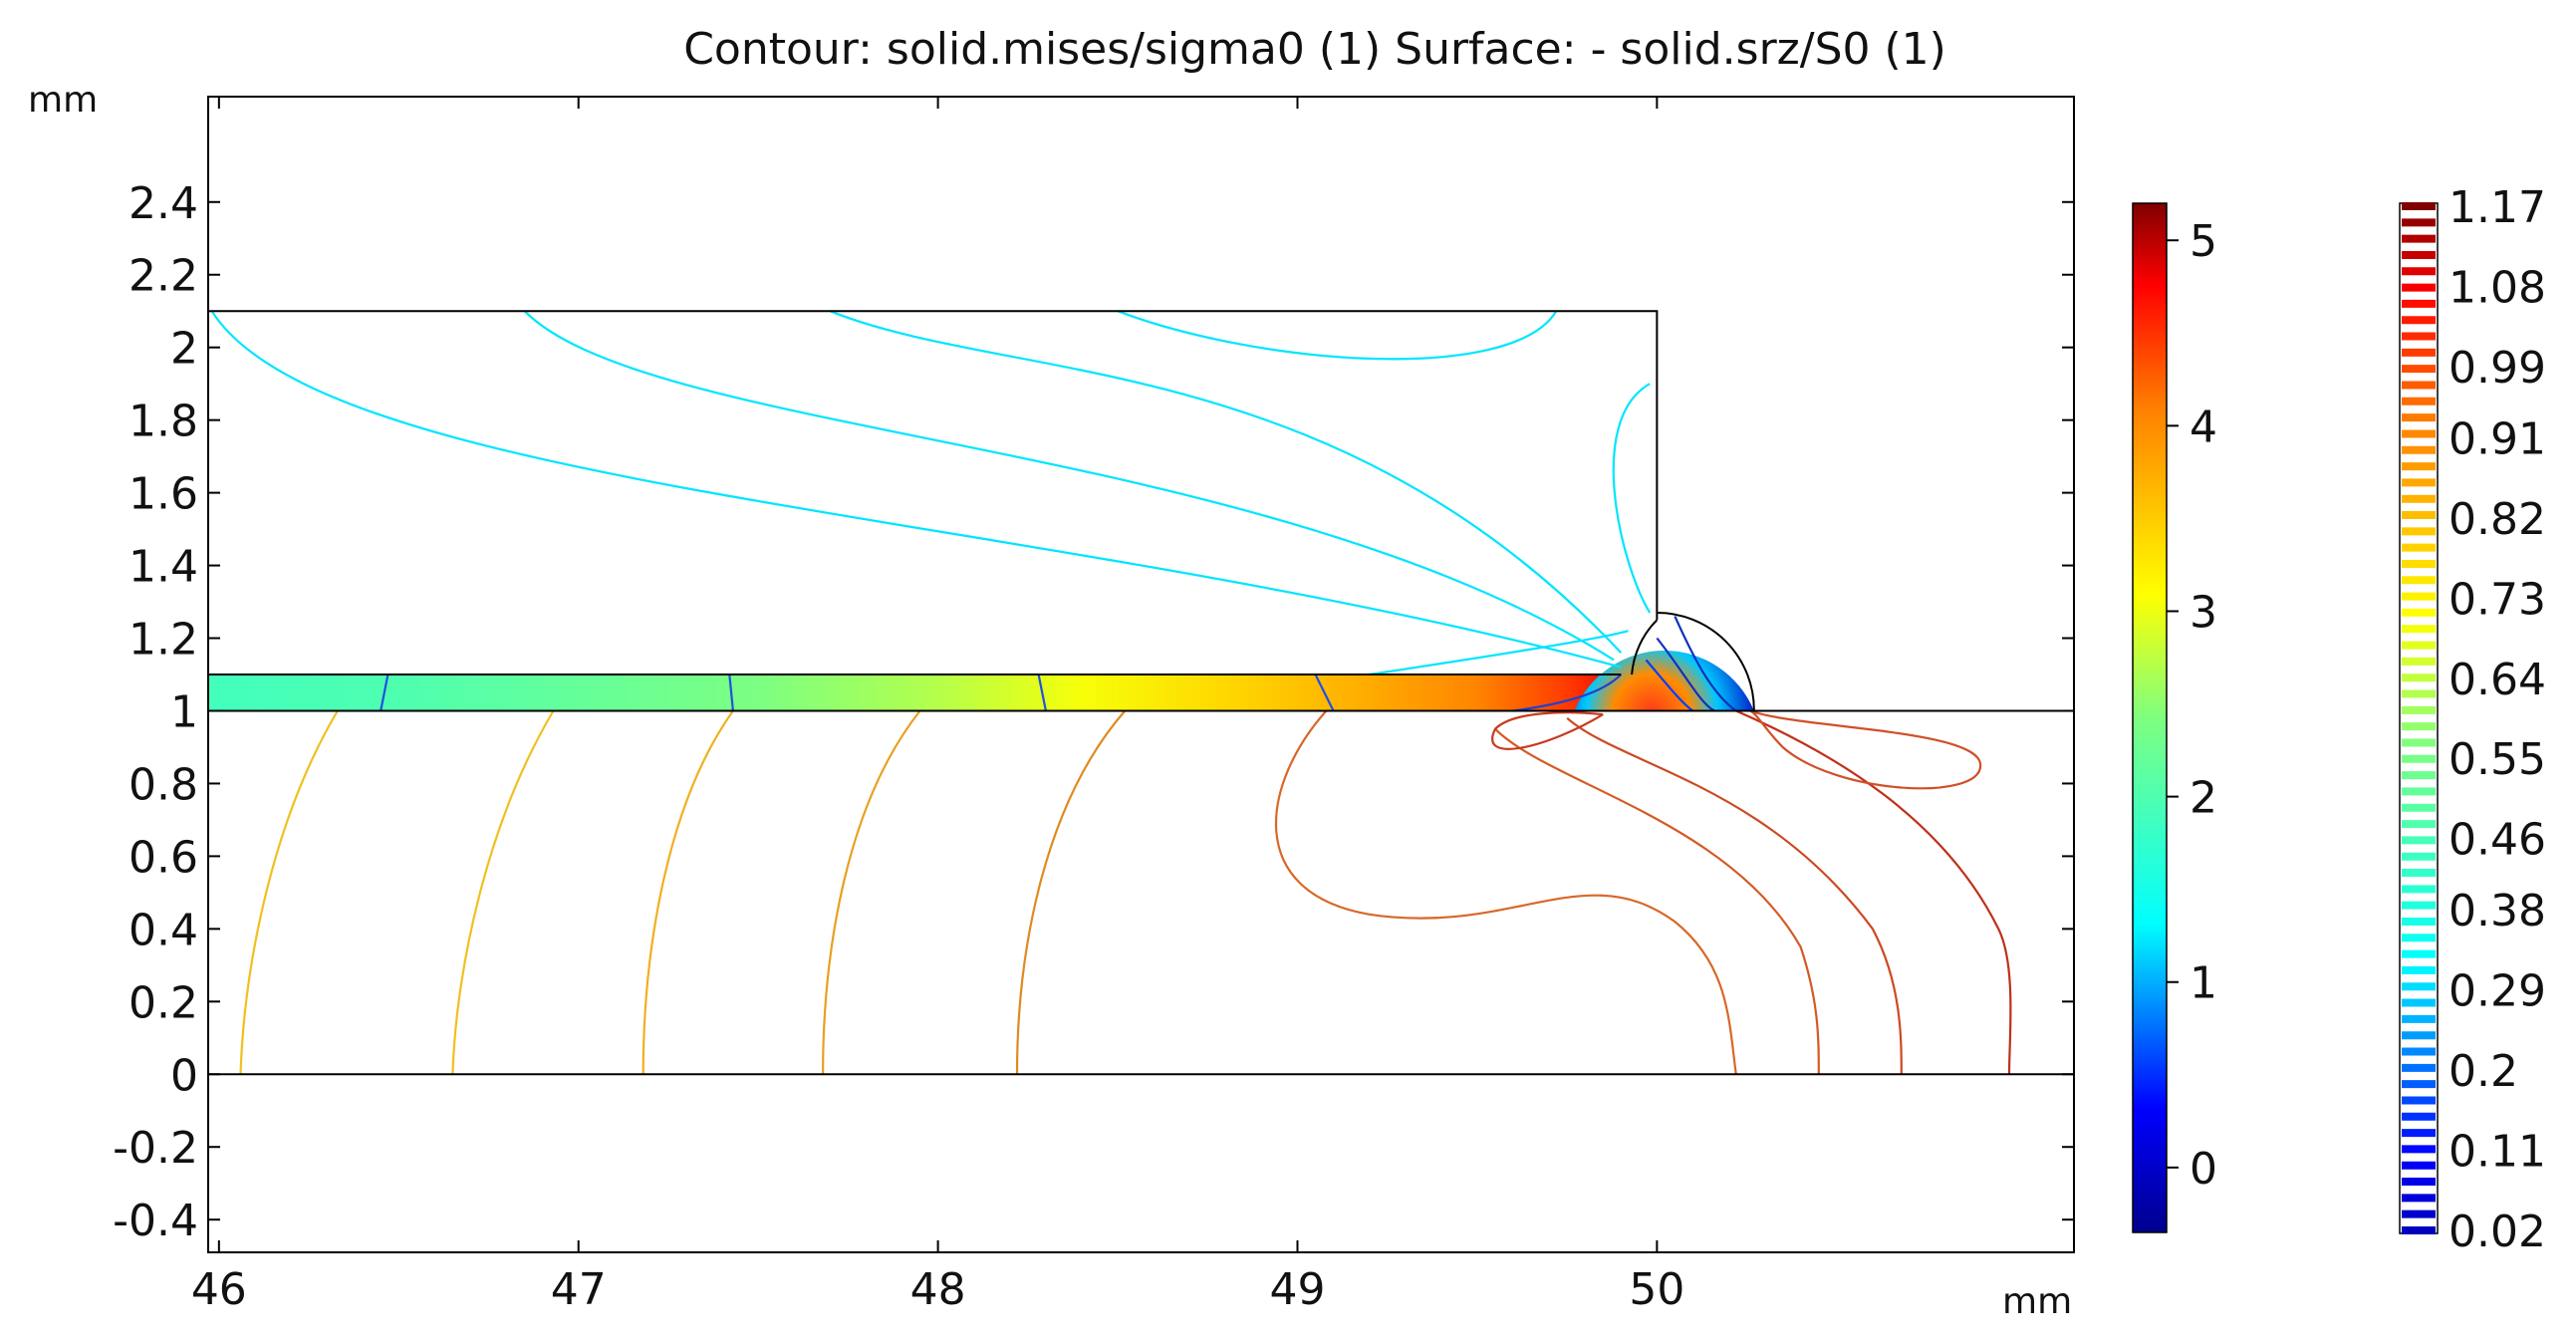  I want to click on contour-legend-label: 0.2, so click(2483, 1071).